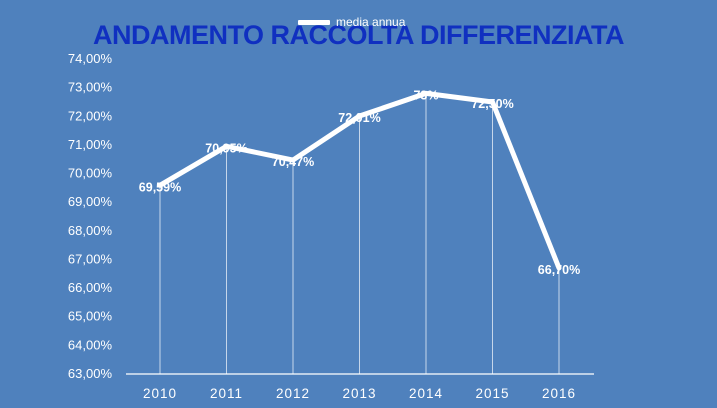  I want to click on x-tick-label: 2015, so click(492, 393).